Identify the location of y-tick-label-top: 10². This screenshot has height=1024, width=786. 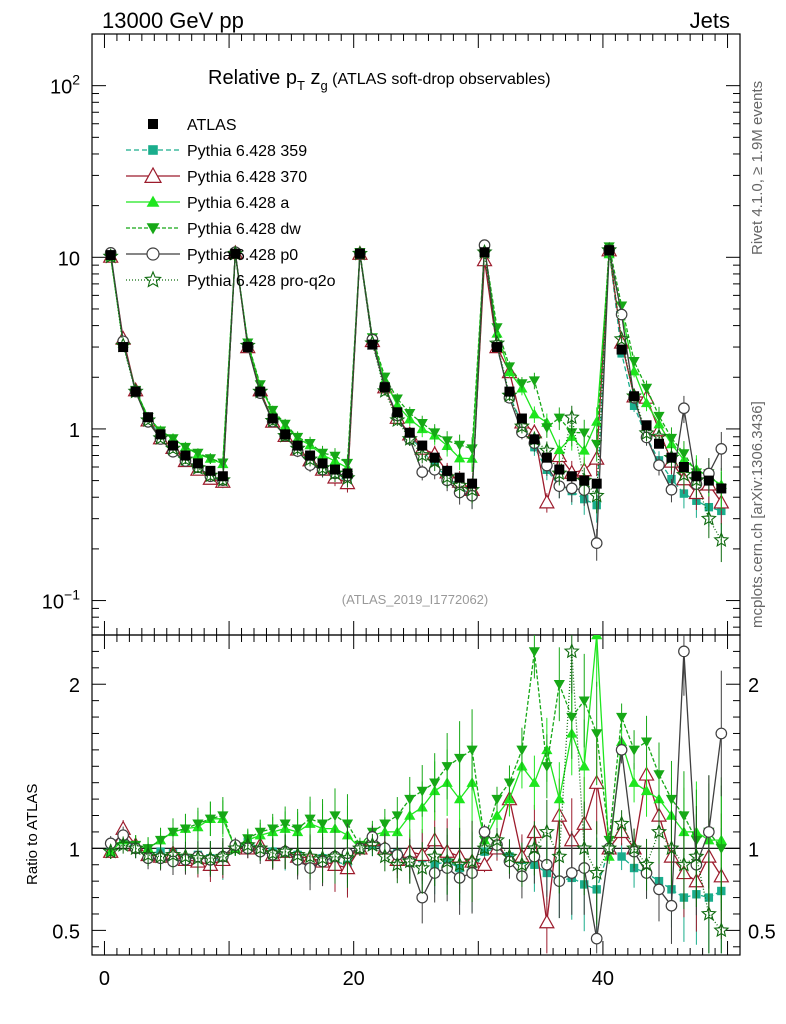
(65, 85).